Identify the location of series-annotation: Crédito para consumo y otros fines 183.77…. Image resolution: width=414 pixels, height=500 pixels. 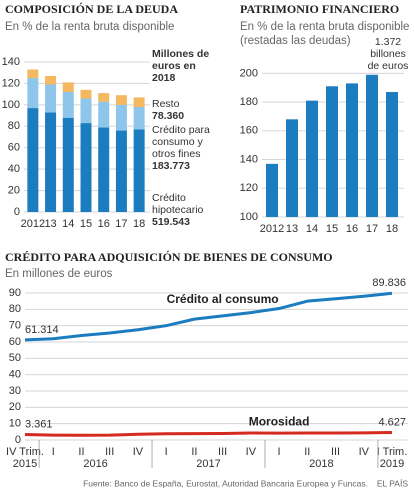
(187, 148).